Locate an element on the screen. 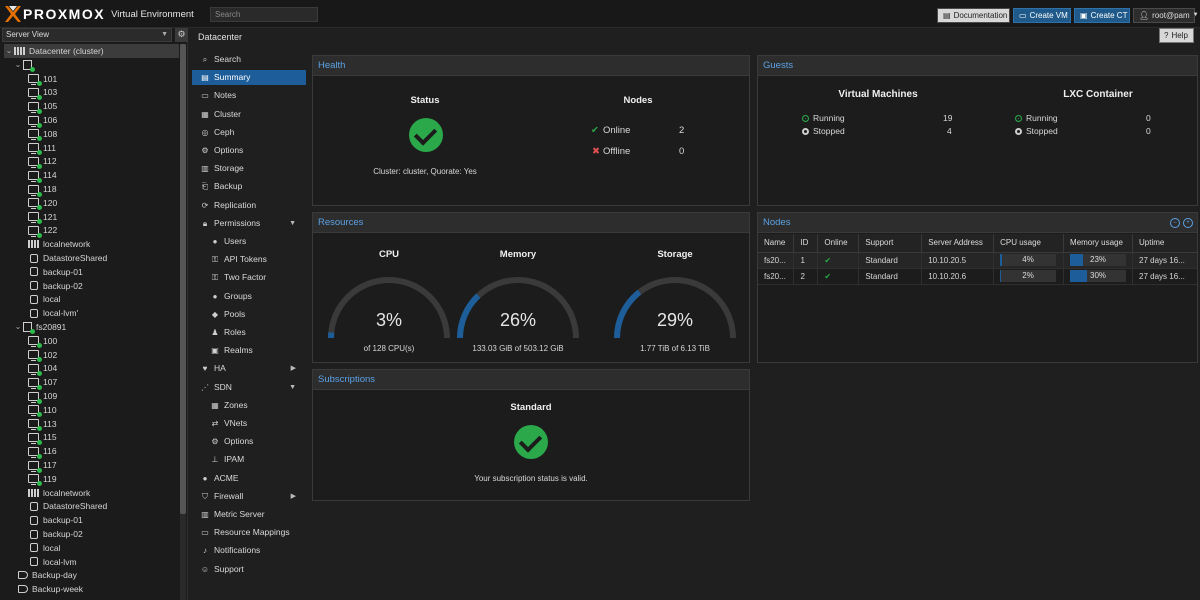 This screenshot has width=1200, height=600. global-search-input: Search is located at coordinates (264, 14).